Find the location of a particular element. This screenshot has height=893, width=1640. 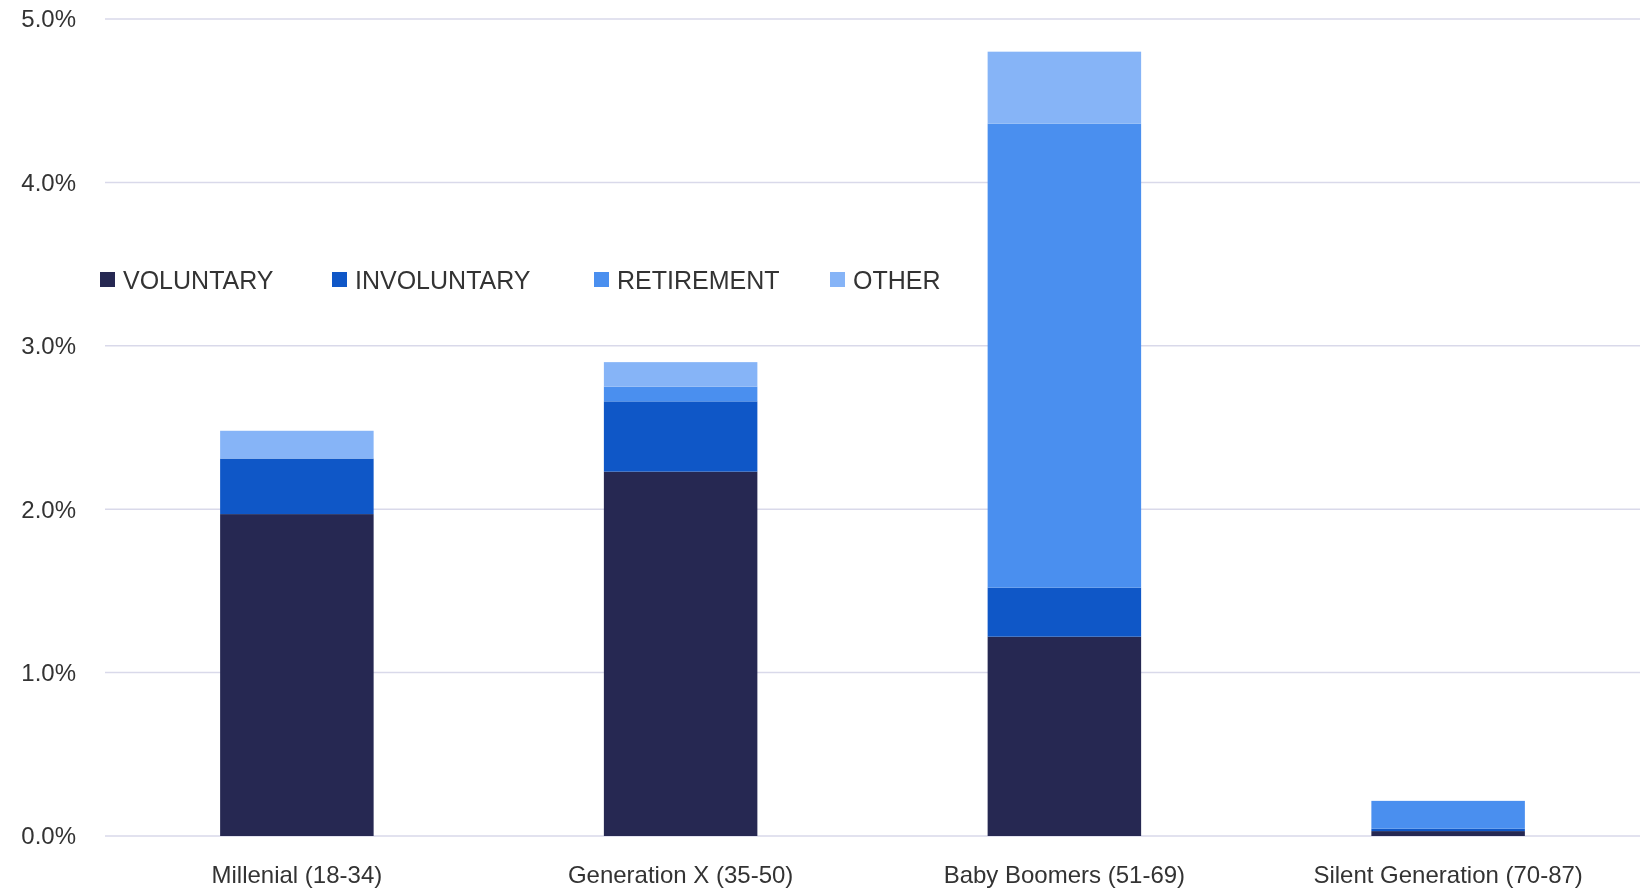

y-tick-label: 4.0% is located at coordinates (48, 182).